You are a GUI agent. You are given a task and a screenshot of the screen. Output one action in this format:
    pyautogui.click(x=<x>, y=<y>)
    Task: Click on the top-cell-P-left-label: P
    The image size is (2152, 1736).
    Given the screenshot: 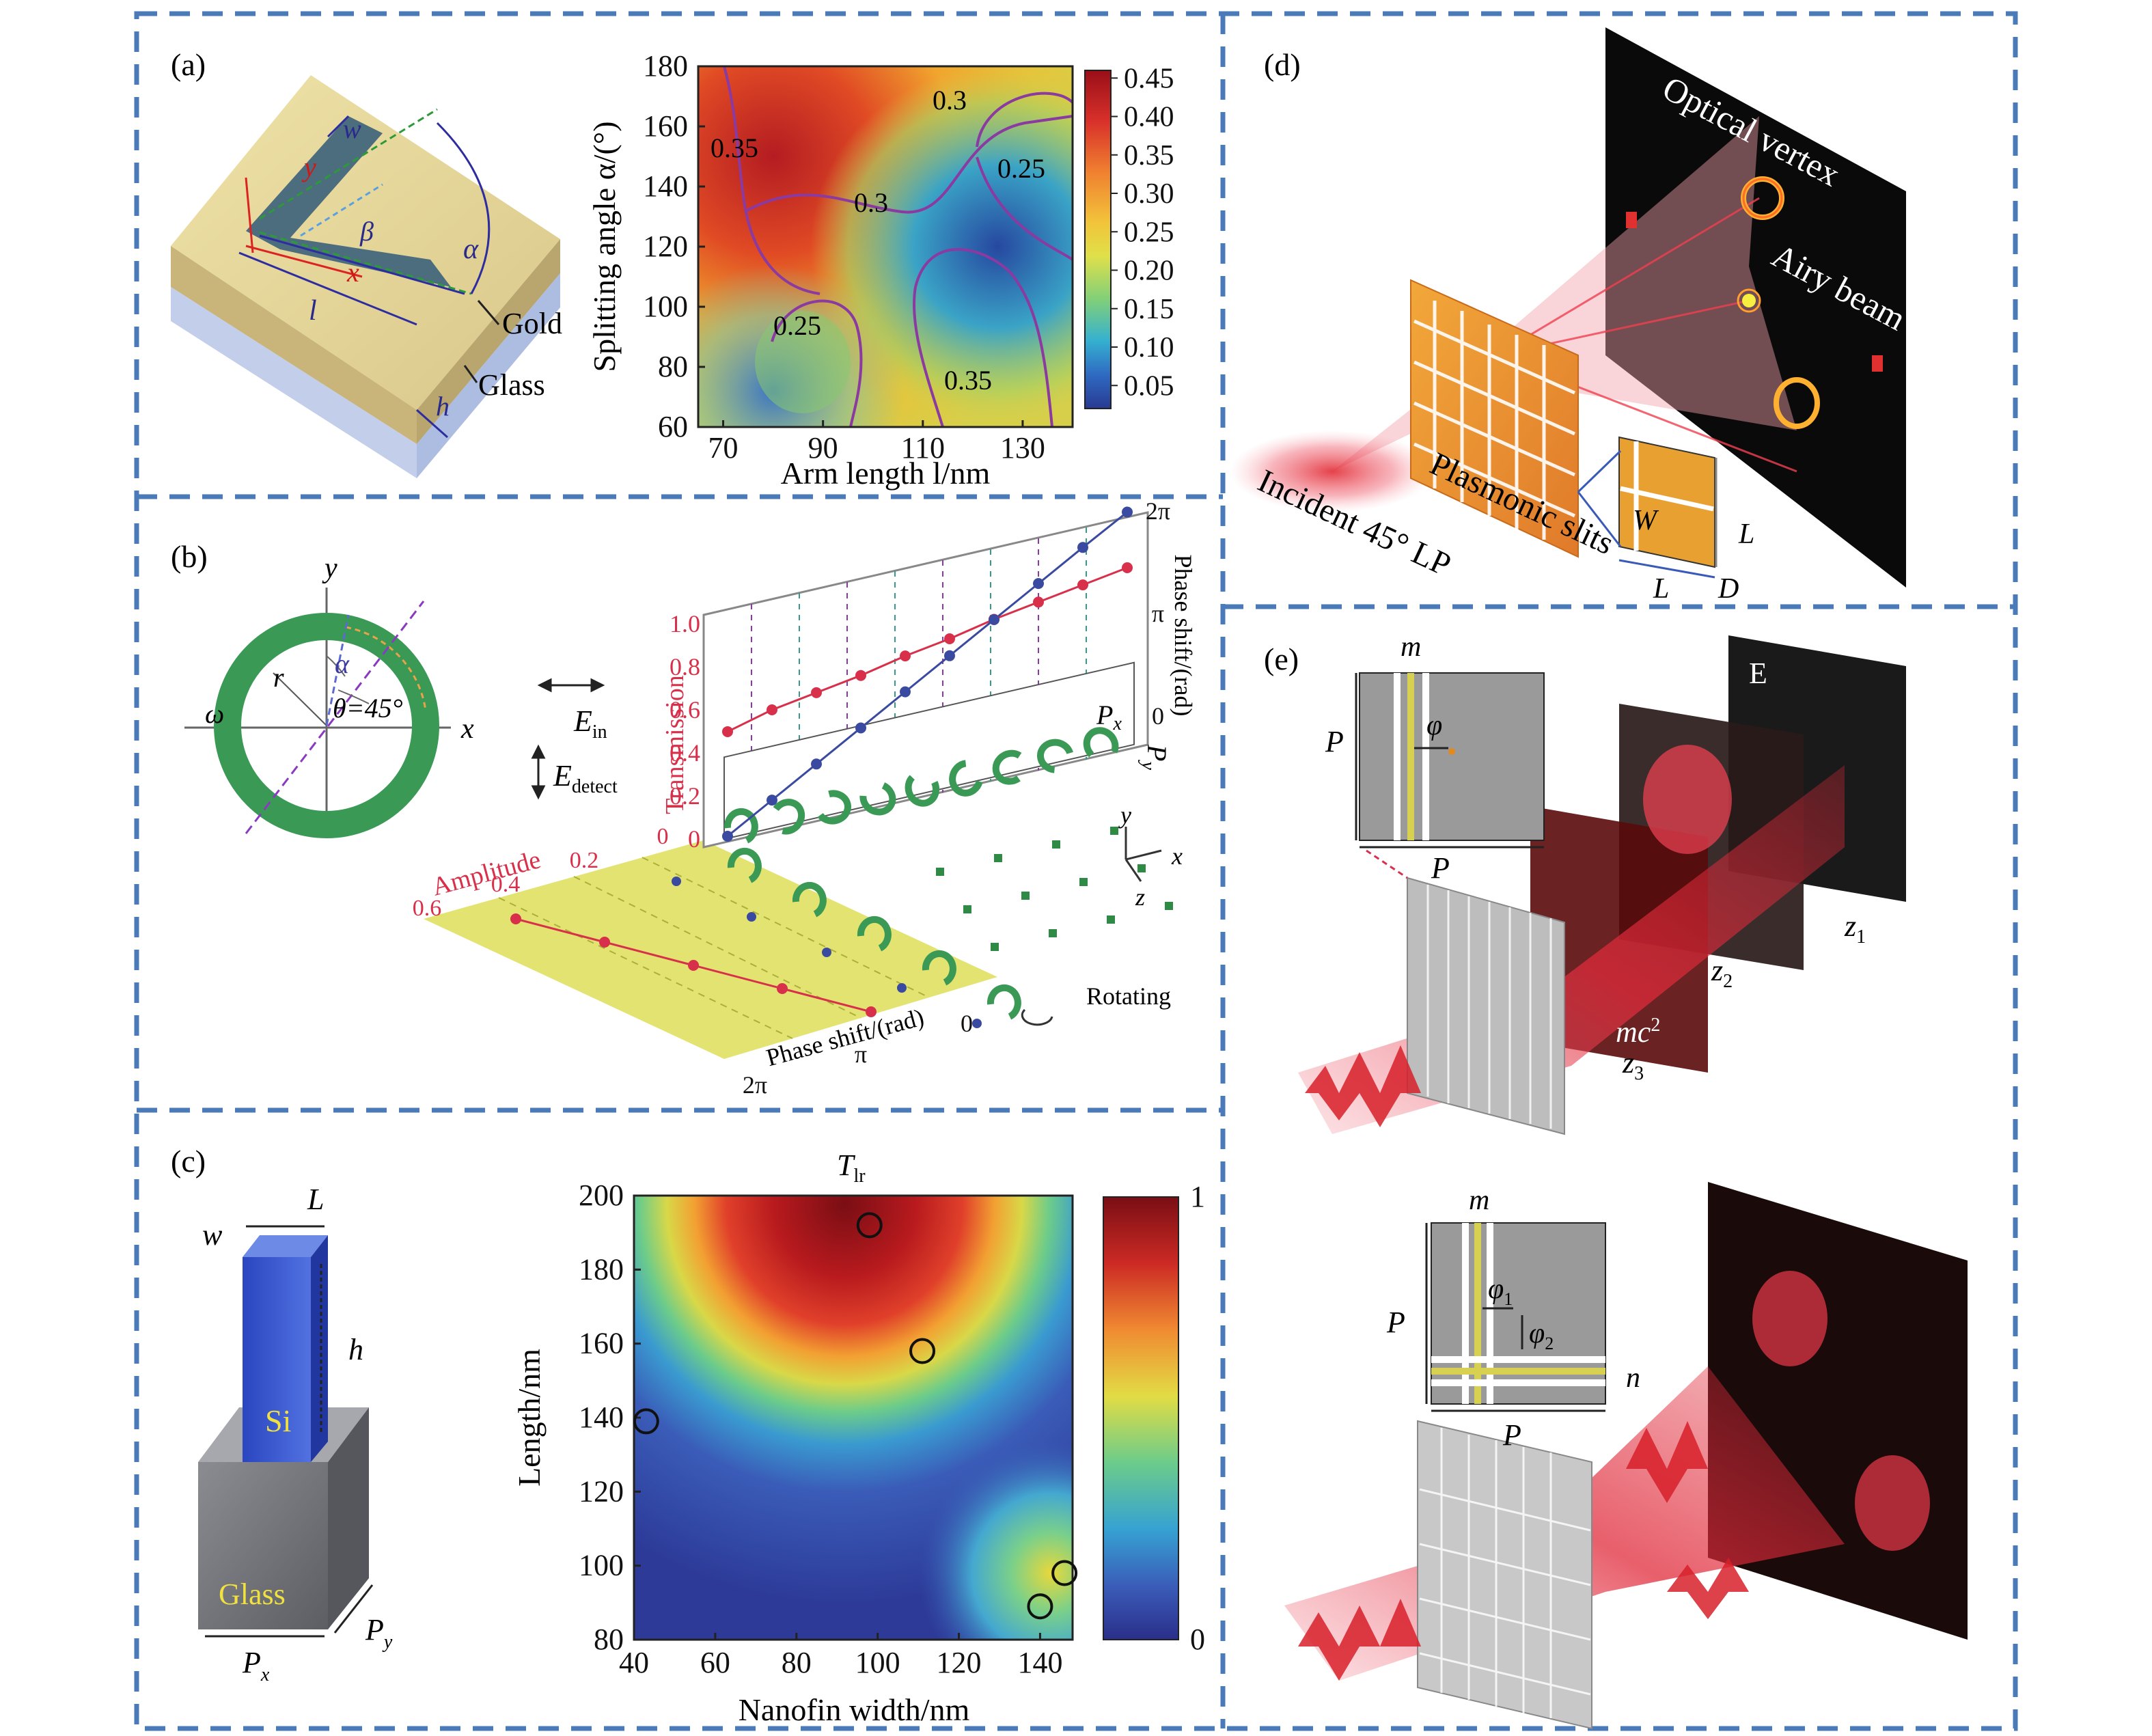 What is the action you would take?
    pyautogui.click(x=1335, y=741)
    